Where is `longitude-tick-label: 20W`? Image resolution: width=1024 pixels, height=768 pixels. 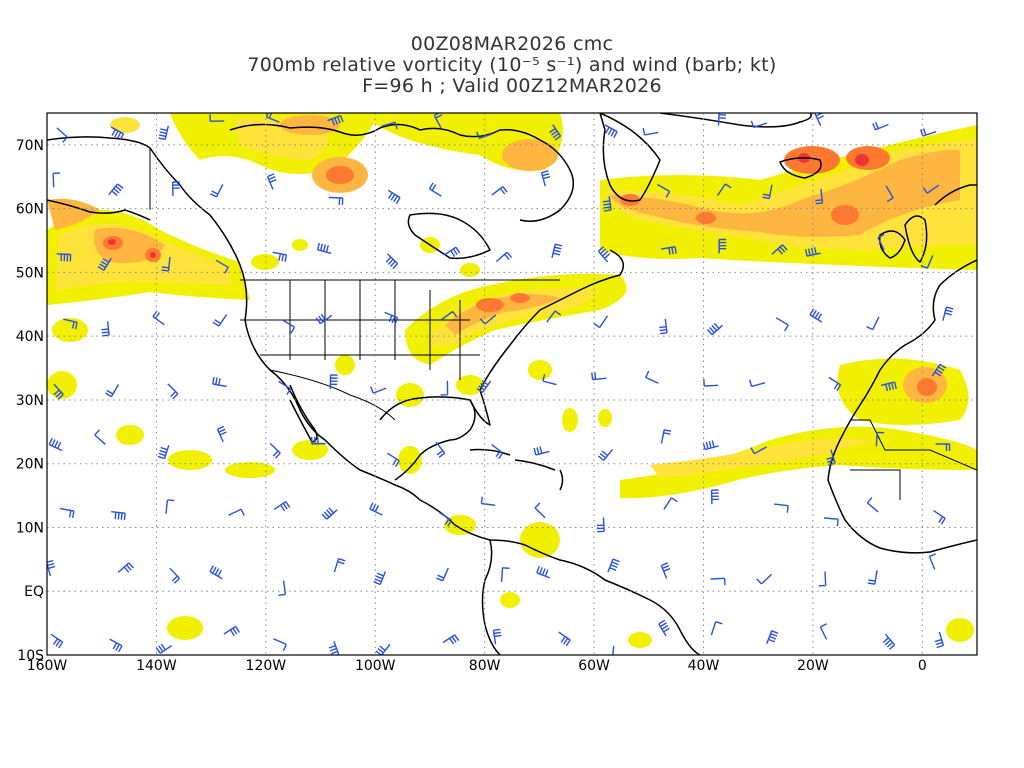
longitude-tick-label: 20W is located at coordinates (813, 666).